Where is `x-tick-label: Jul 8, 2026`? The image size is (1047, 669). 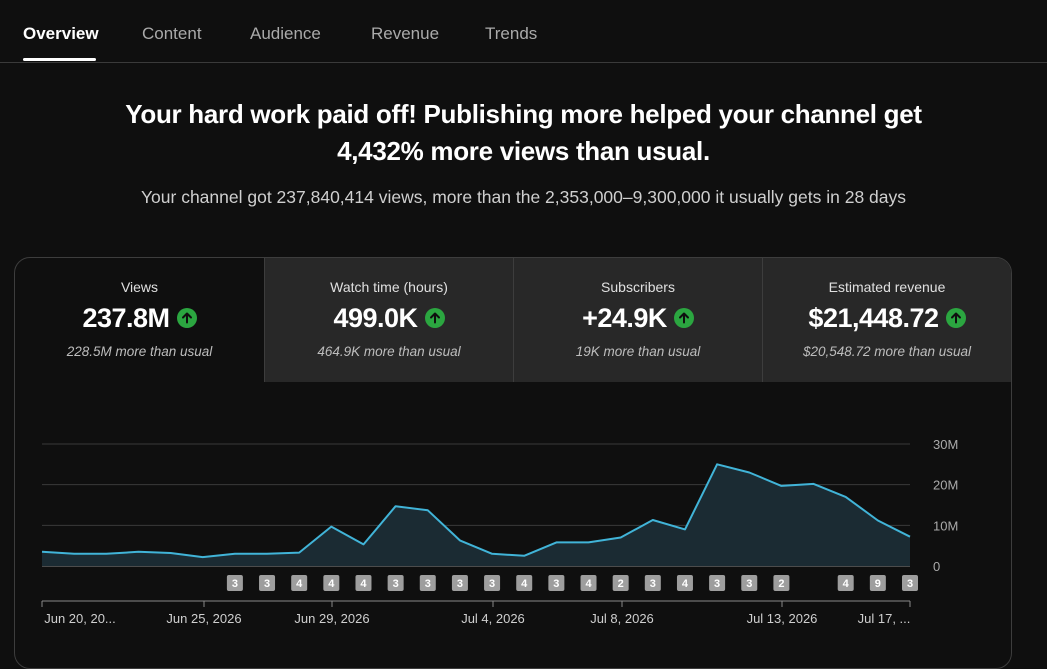 x-tick-label: Jul 8, 2026 is located at coordinates (622, 618).